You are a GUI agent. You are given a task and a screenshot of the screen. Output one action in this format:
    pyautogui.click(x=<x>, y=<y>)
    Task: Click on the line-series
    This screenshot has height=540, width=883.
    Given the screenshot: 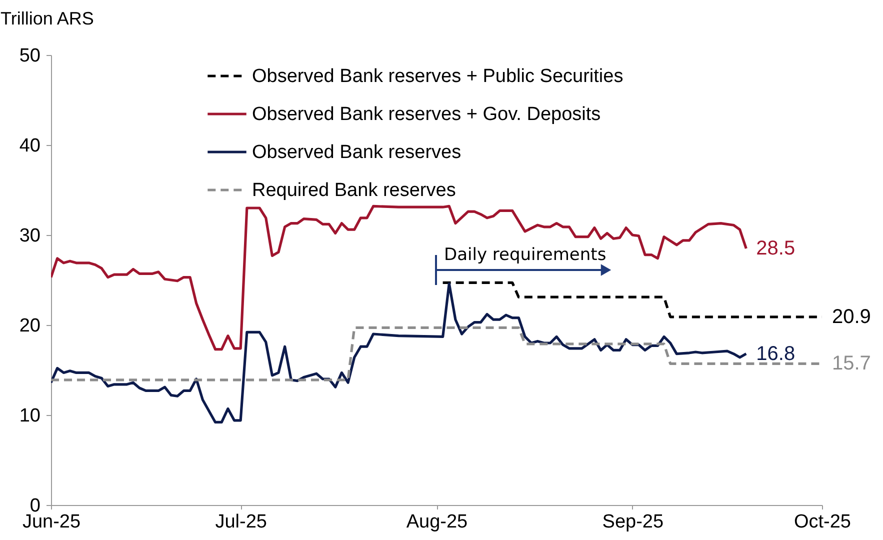 What is the action you would take?
    pyautogui.click(x=436, y=354)
    